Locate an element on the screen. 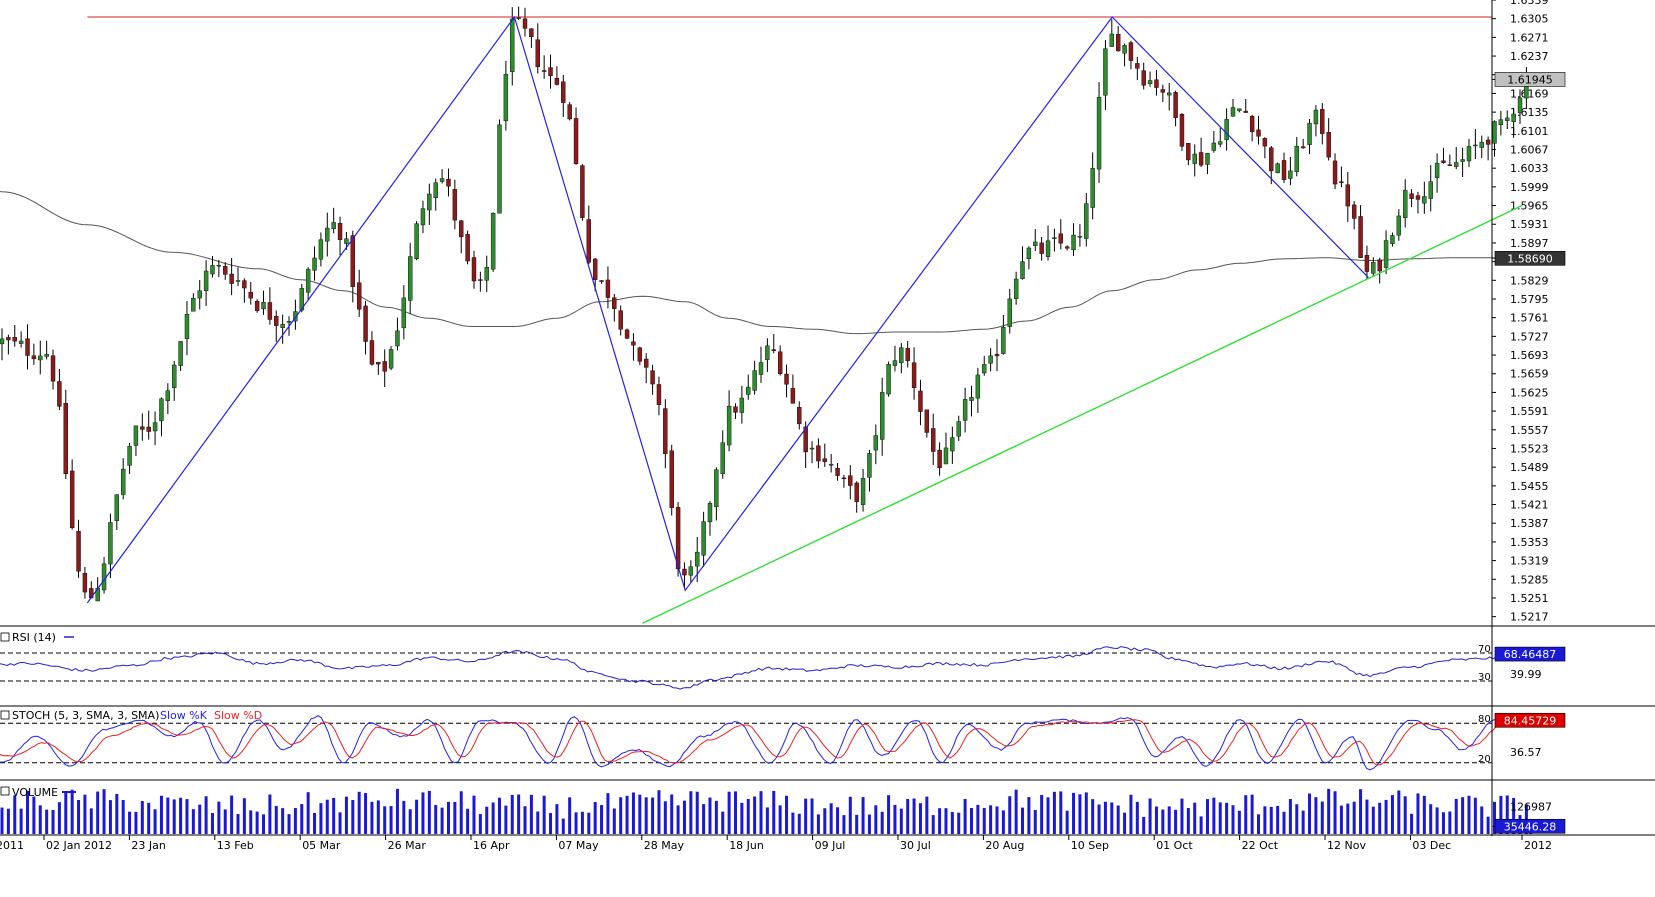  price-tick-label: 1.5693 is located at coordinates (1529, 355).